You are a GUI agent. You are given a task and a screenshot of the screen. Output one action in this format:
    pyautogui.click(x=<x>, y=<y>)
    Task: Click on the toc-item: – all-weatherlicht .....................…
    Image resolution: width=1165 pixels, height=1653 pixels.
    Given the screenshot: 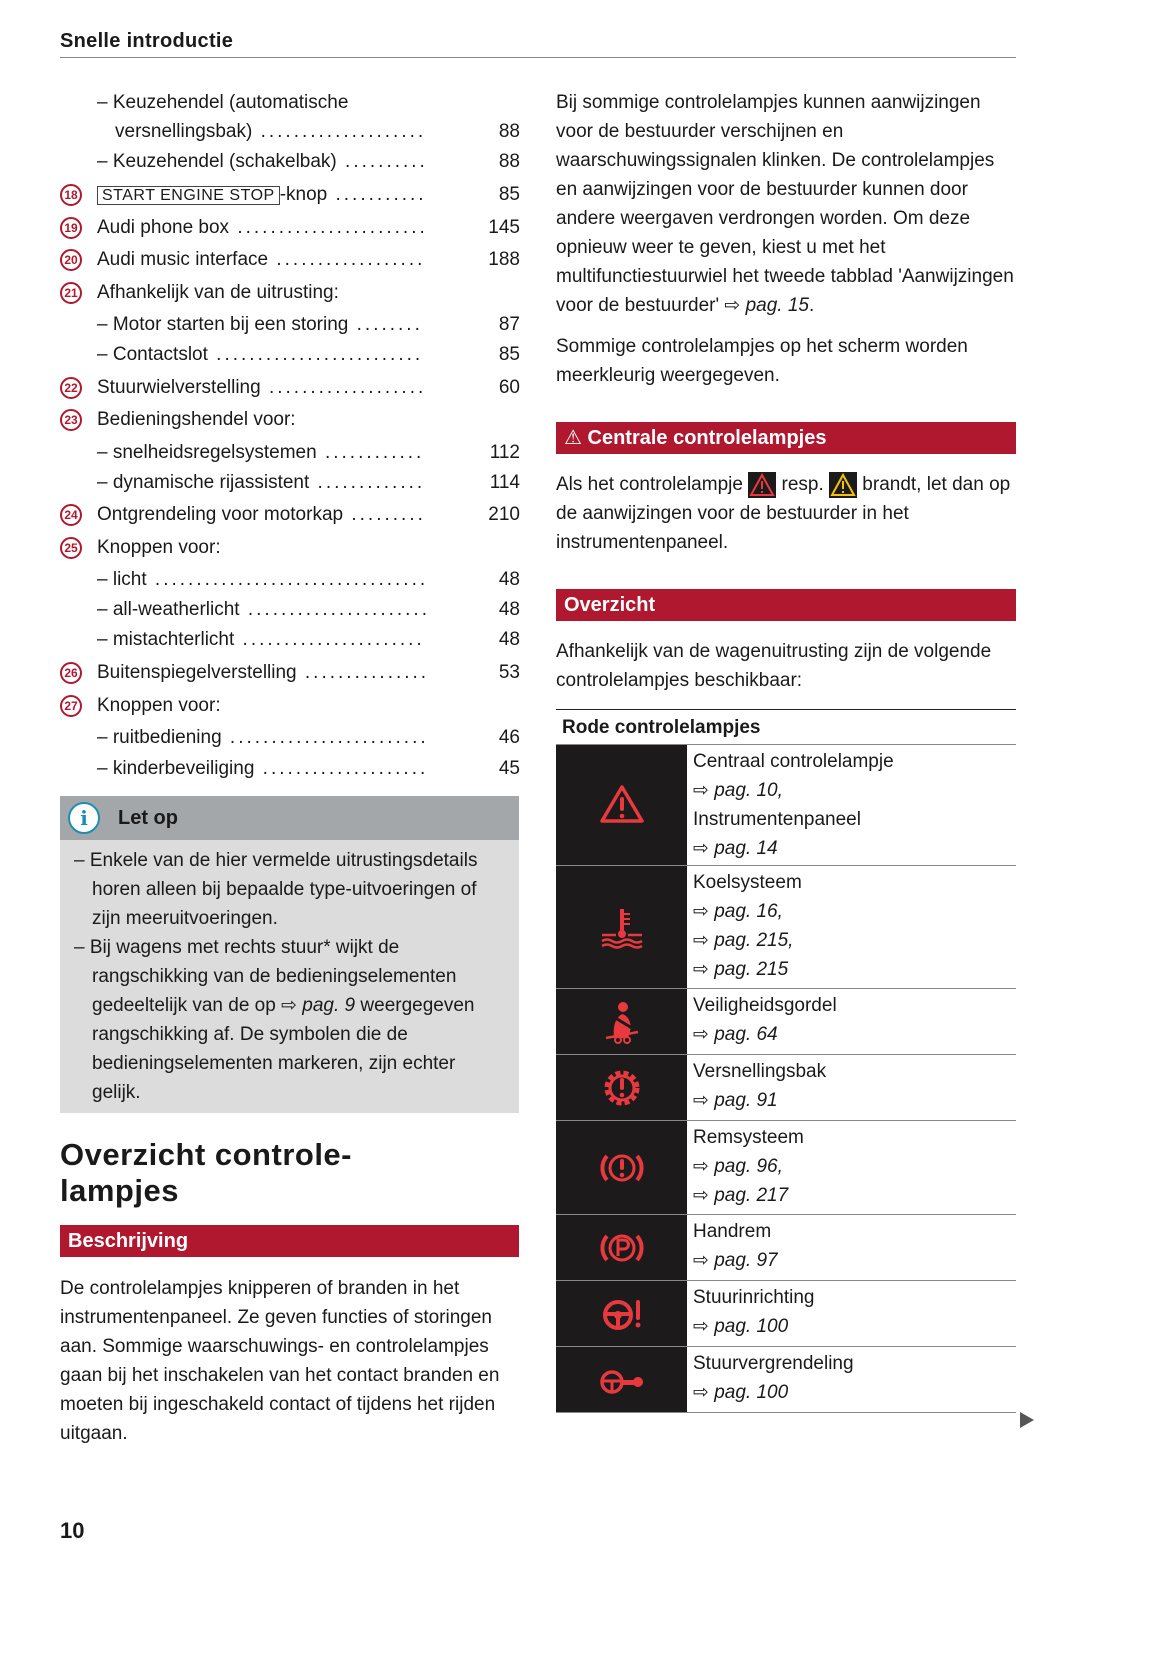 What is the action you would take?
    pyautogui.click(x=290, y=610)
    